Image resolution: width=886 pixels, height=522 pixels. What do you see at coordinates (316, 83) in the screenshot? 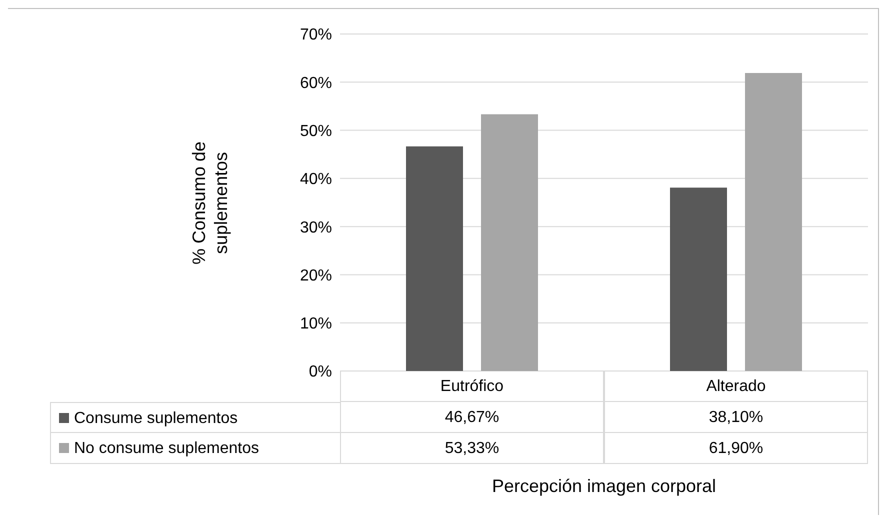
I see `y-tick-label: 60%` at bounding box center [316, 83].